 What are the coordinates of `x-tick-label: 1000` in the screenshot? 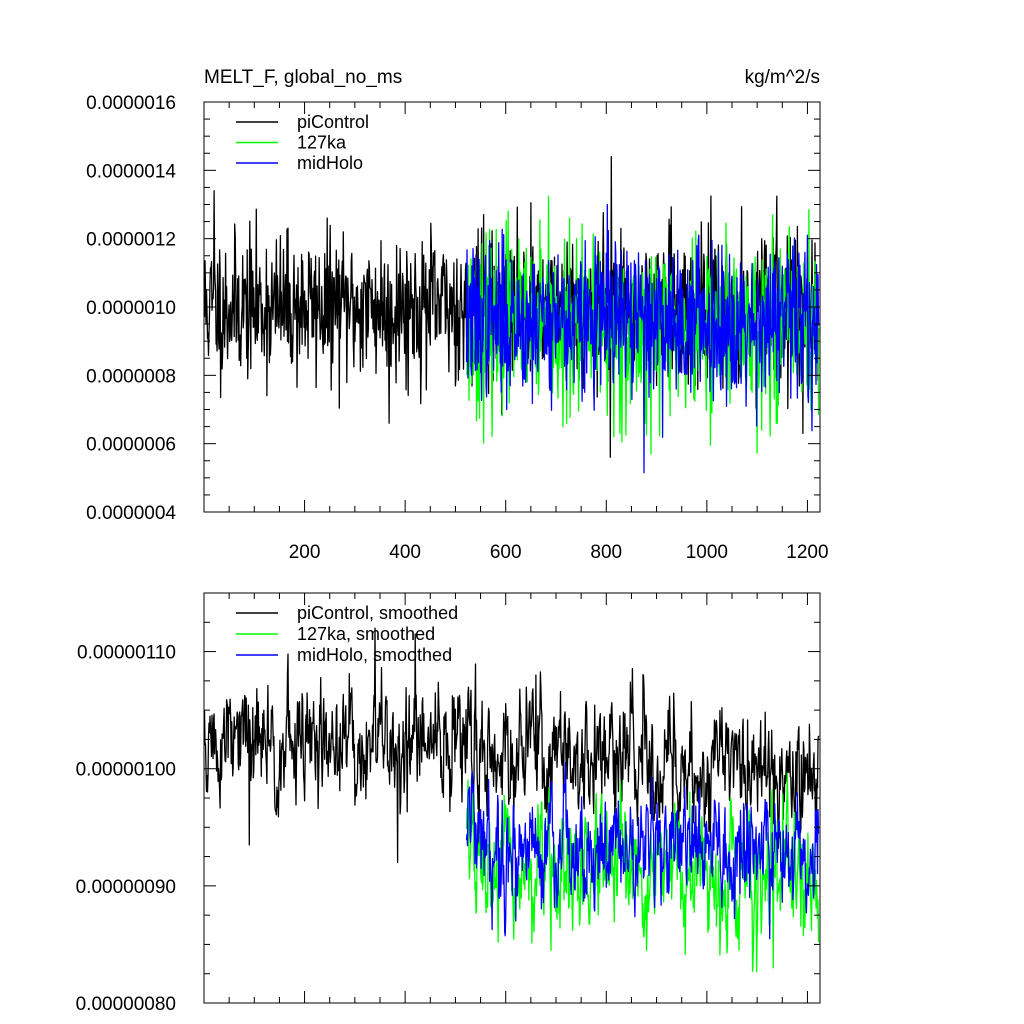 It's located at (707, 552).